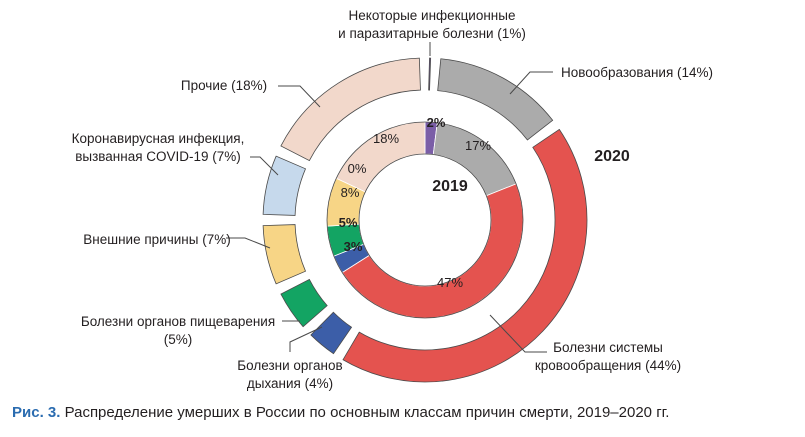  What do you see at coordinates (450, 186) in the screenshot?
I see `year-label-2019: 2019` at bounding box center [450, 186].